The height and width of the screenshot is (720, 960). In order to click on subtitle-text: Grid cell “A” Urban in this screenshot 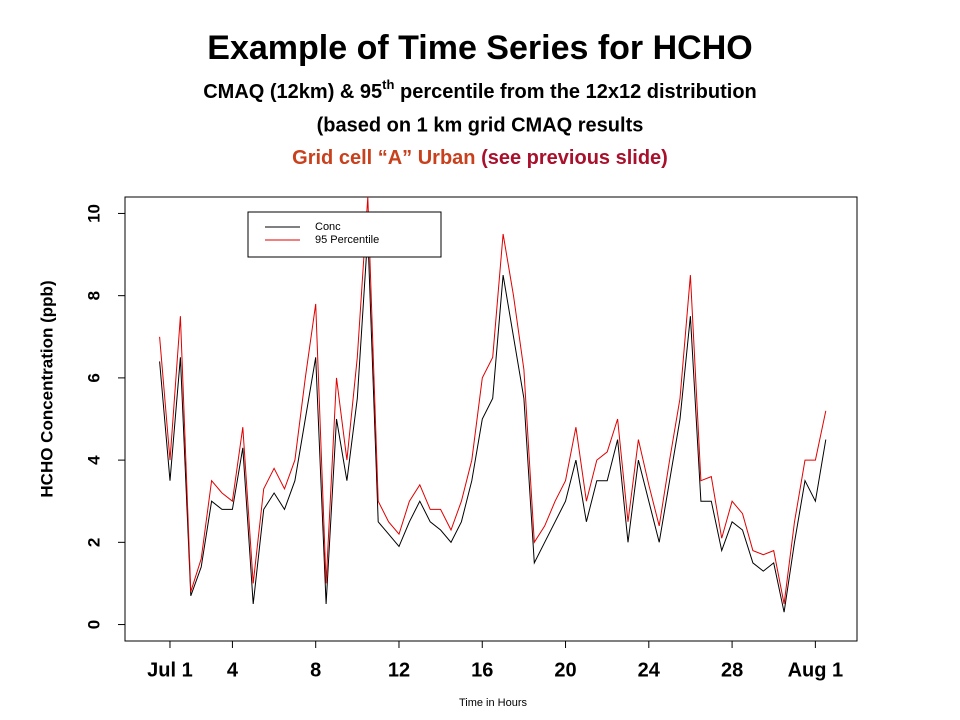, I will do `click(383, 158)`.